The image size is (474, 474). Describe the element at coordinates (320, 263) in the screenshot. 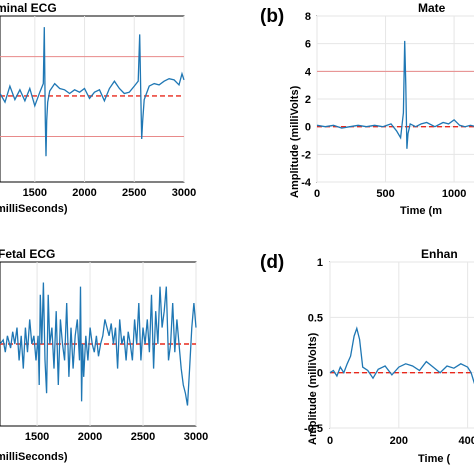

I see `panel-d-y-tick-label-0: 1` at that location.